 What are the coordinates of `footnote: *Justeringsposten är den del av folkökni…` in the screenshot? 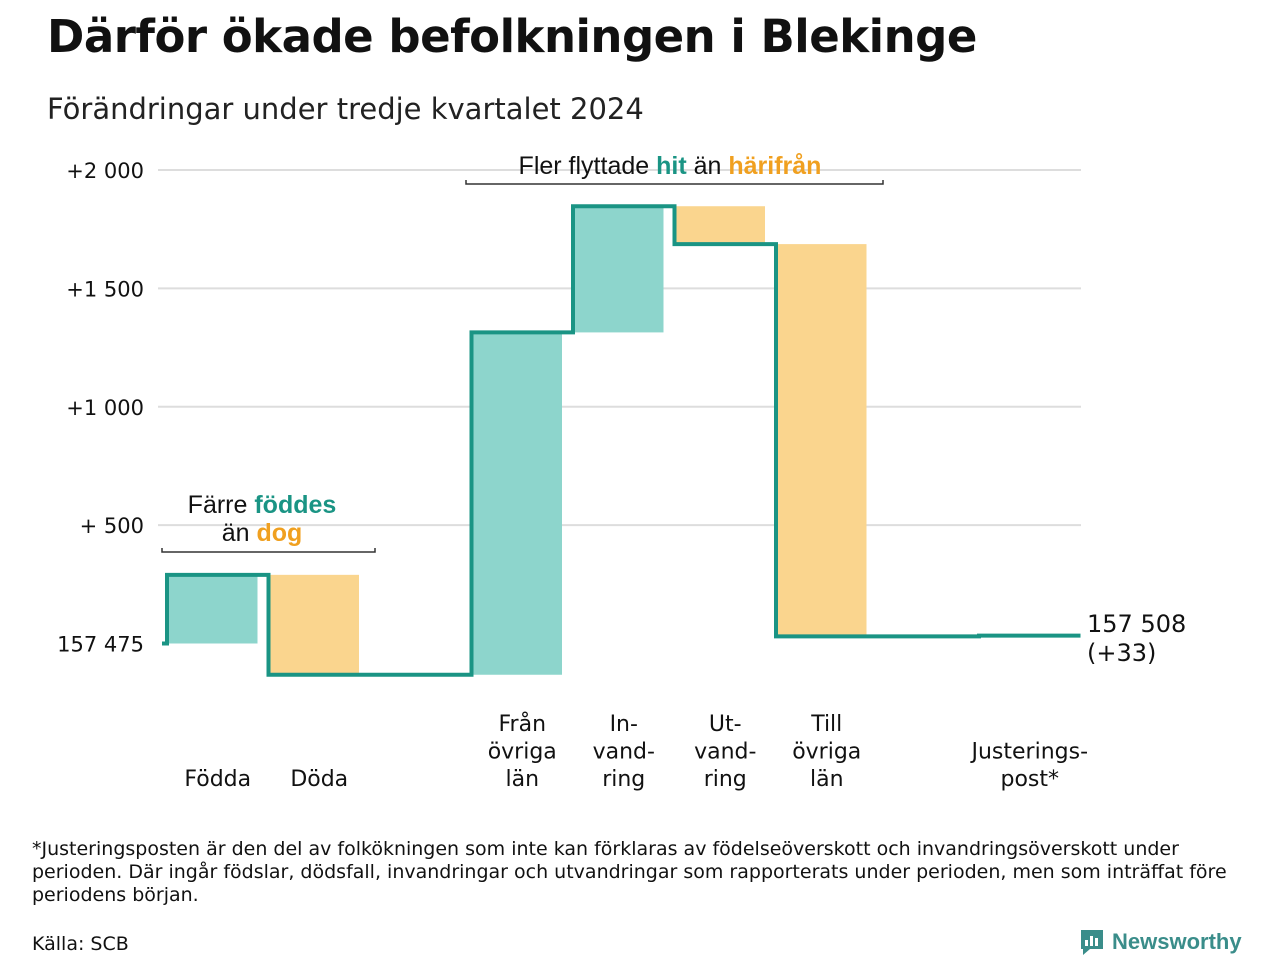 It's located at (629, 872).